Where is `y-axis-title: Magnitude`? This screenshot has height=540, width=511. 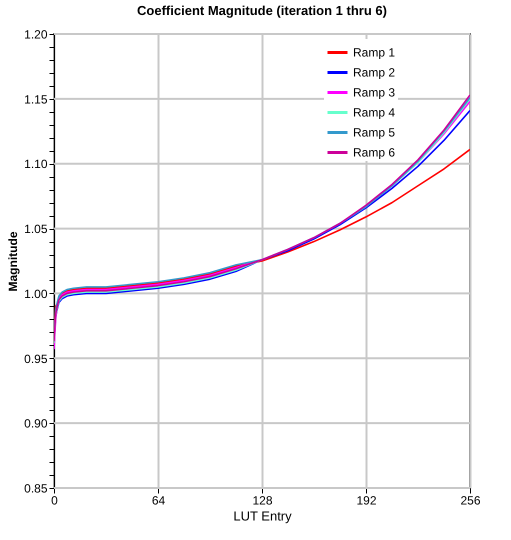
y-axis-title: Magnitude is located at coordinates (13, 261).